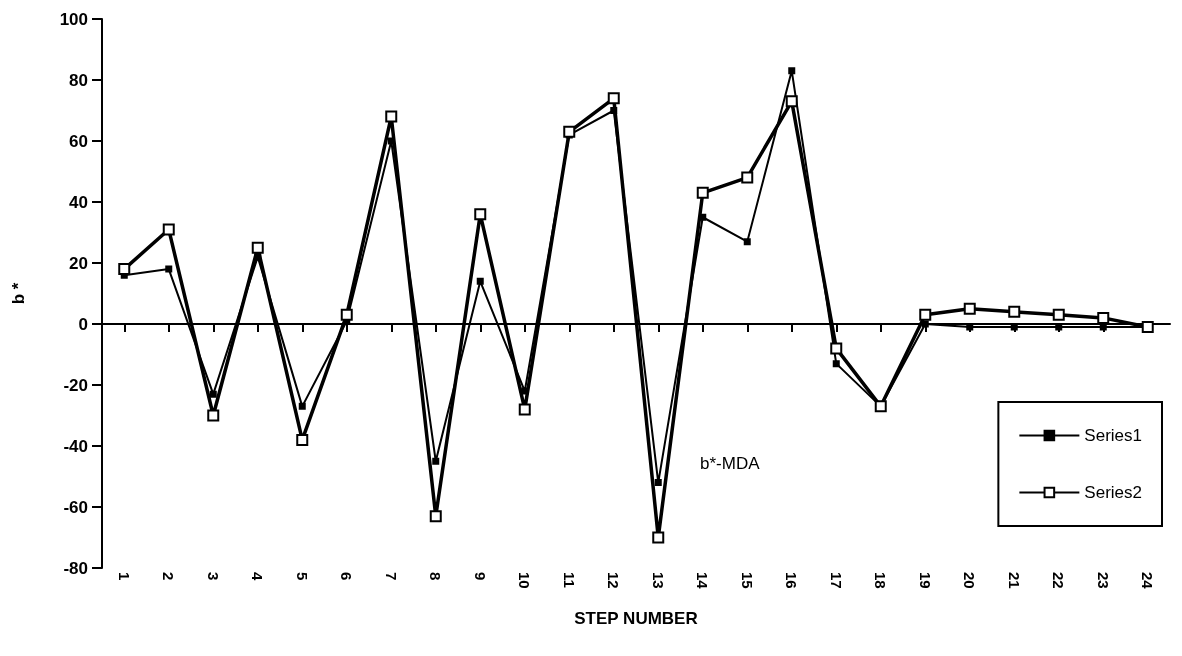 This screenshot has width=1182, height=656. Describe the element at coordinates (78, 80) in the screenshot. I see `y-tick-label: 80` at that location.